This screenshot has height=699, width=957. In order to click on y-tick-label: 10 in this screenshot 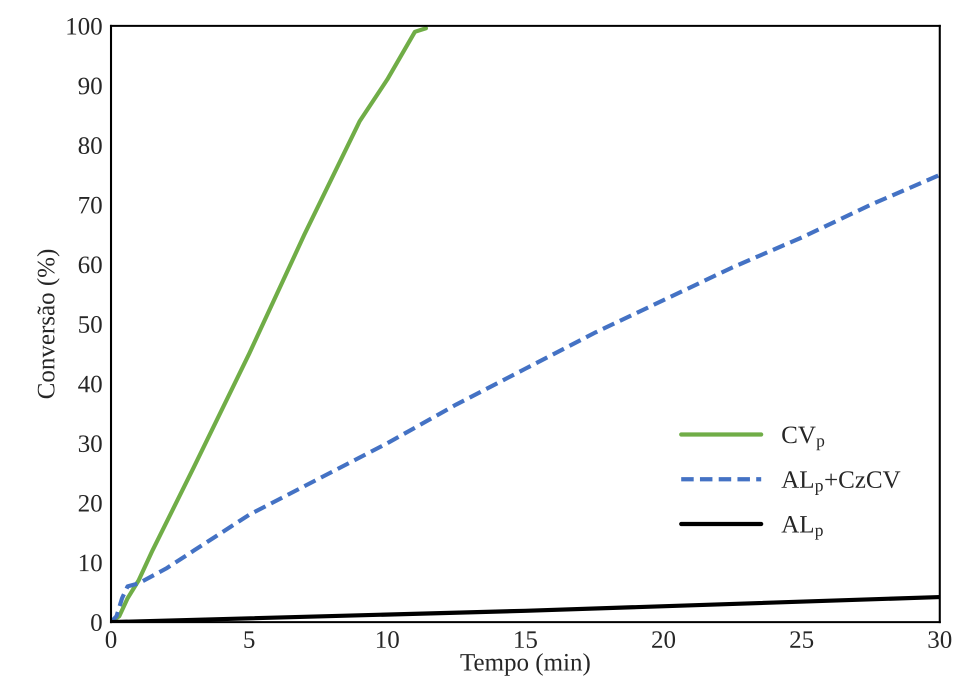, I will do `click(91, 563)`.